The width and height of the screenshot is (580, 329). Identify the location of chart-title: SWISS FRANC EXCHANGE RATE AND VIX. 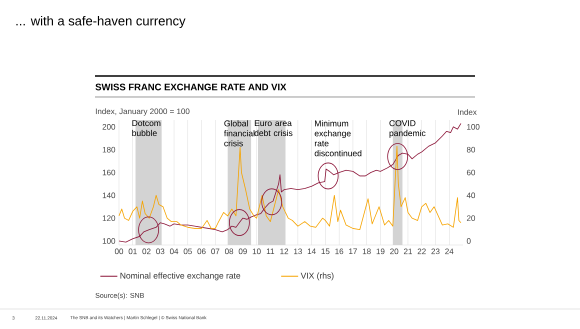
(190, 87).